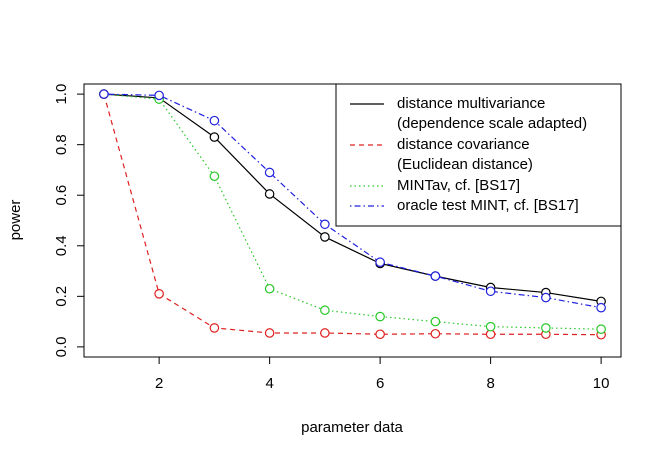 The image size is (664, 460). Describe the element at coordinates (61, 296) in the screenshot. I see `y-tick-label: 0.2` at that location.